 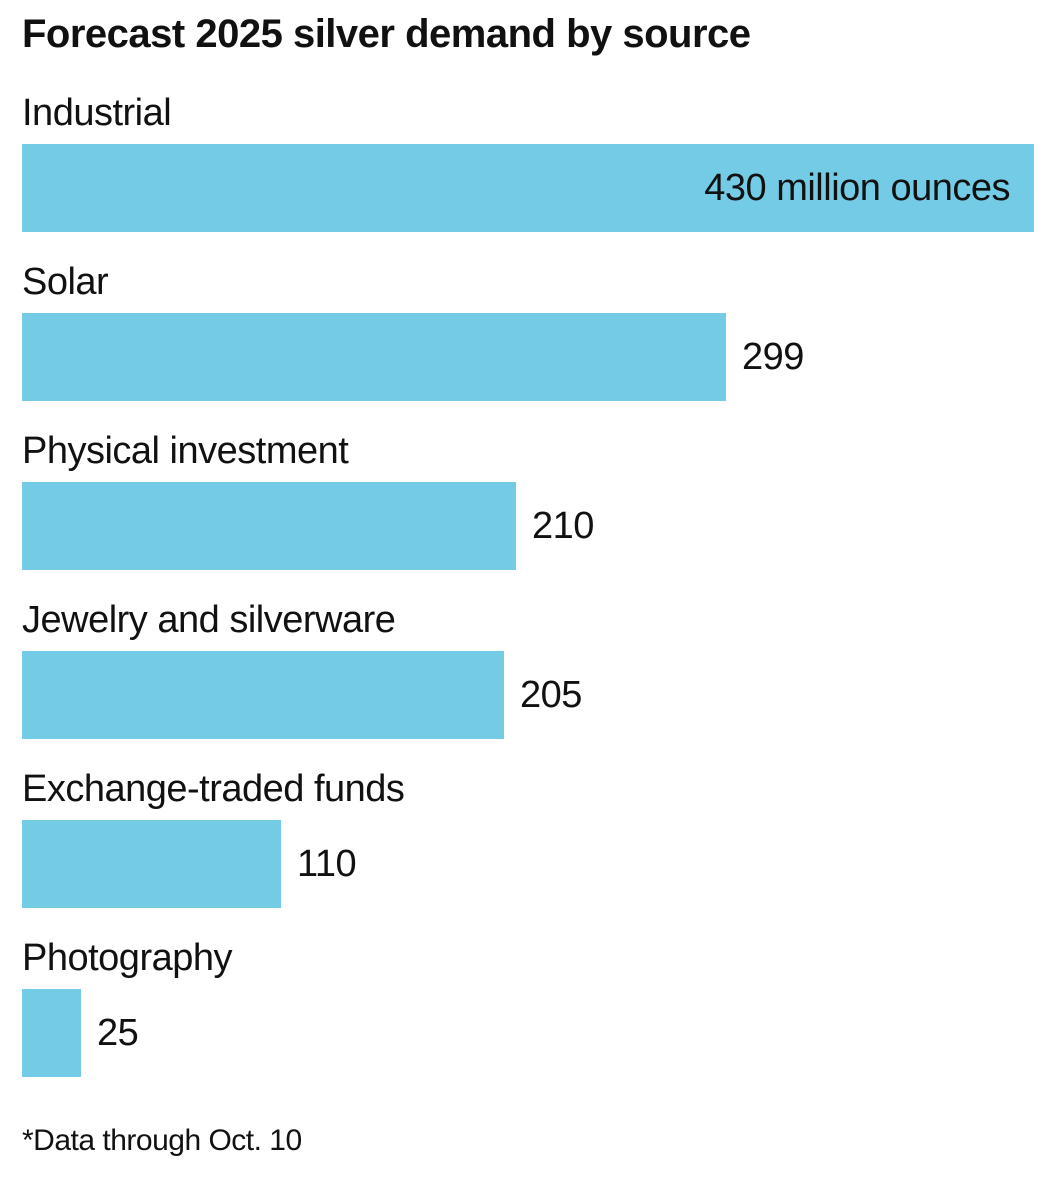 What do you see at coordinates (162, 1140) in the screenshot?
I see `footnote: *Data through Oct. 10` at bounding box center [162, 1140].